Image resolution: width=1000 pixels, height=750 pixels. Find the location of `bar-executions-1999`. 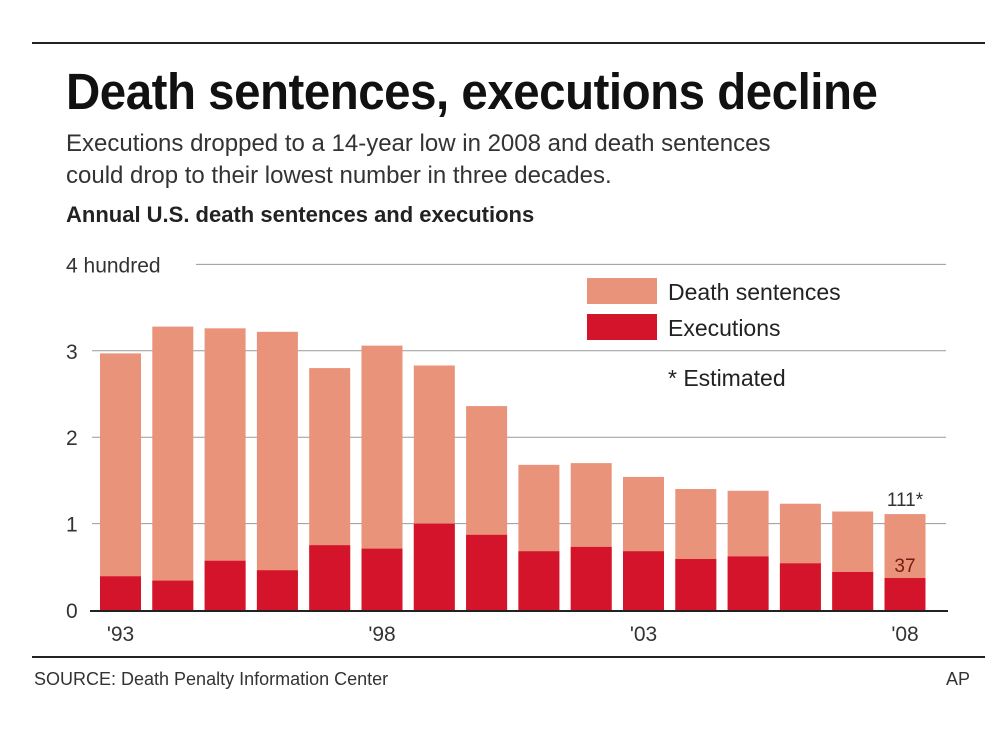

bar-executions-1999 is located at coordinates (434, 566).